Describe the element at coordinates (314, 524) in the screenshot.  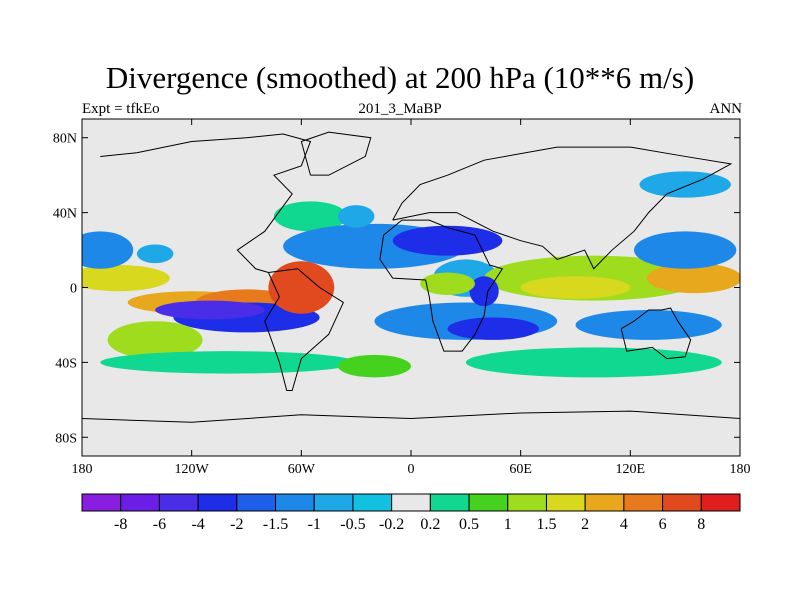
I see `colorbar-label: -1` at that location.